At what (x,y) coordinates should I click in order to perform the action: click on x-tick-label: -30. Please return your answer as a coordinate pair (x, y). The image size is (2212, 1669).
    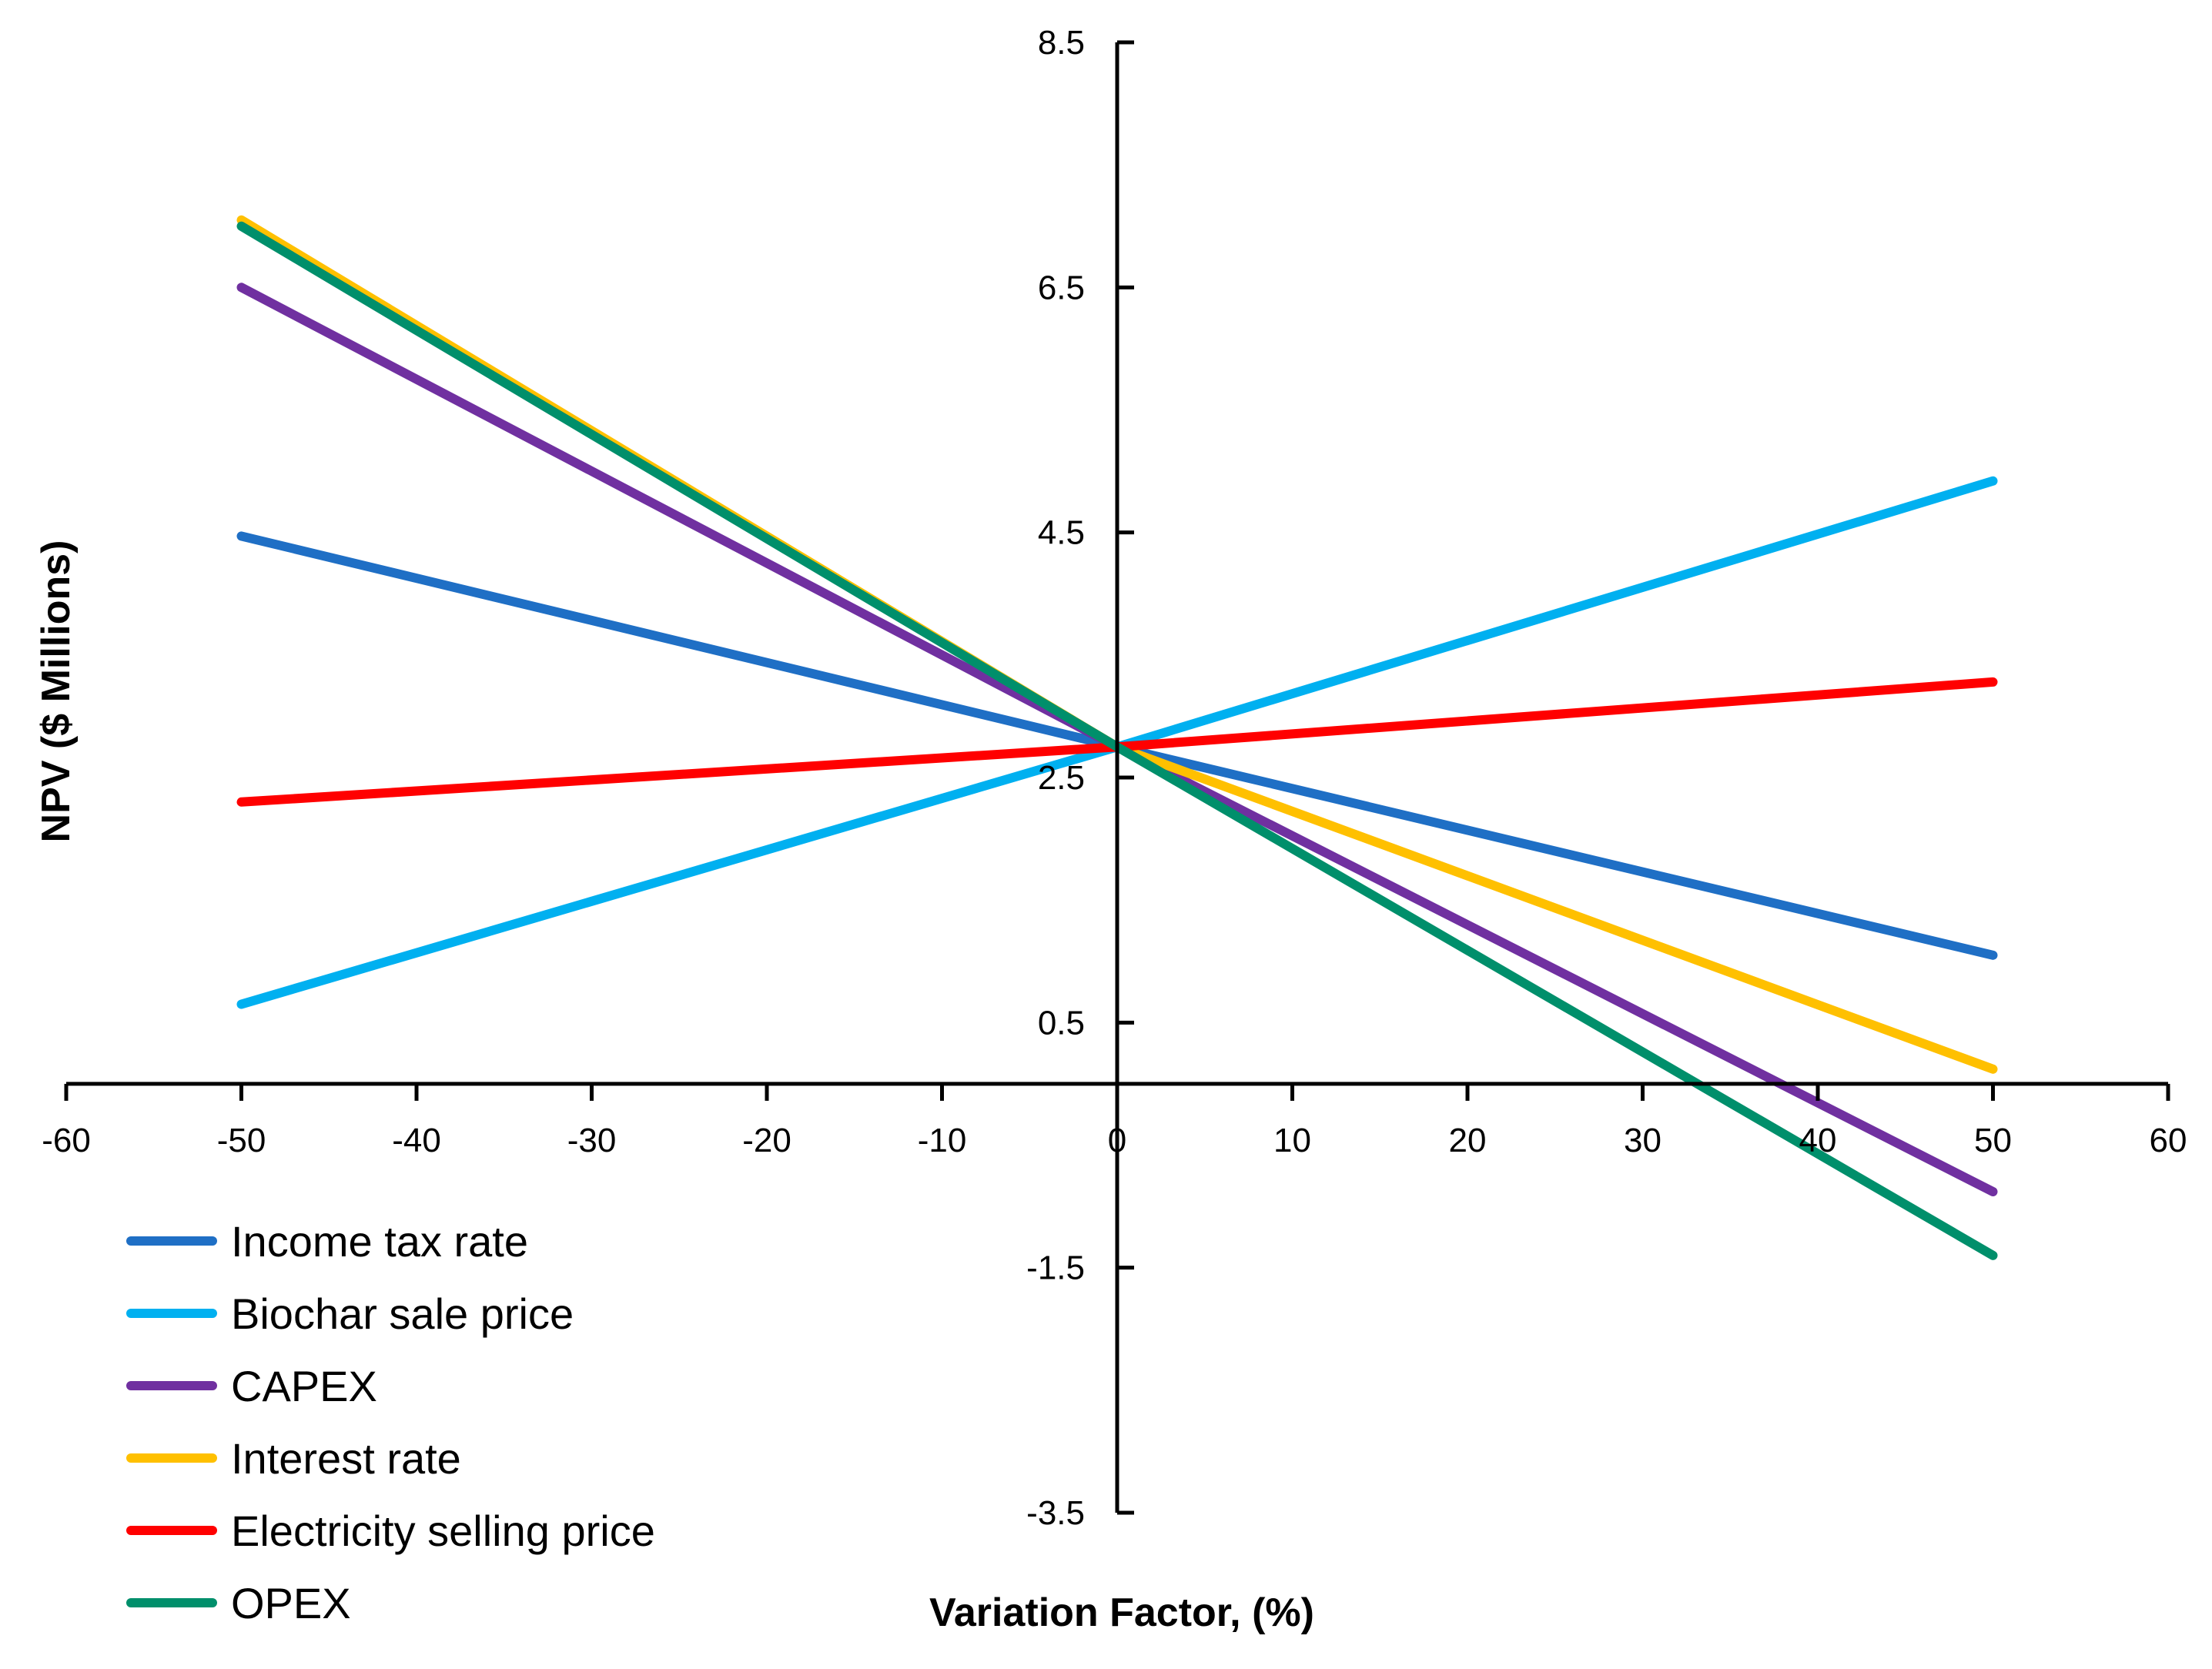
    Looking at the image, I should click on (592, 1140).